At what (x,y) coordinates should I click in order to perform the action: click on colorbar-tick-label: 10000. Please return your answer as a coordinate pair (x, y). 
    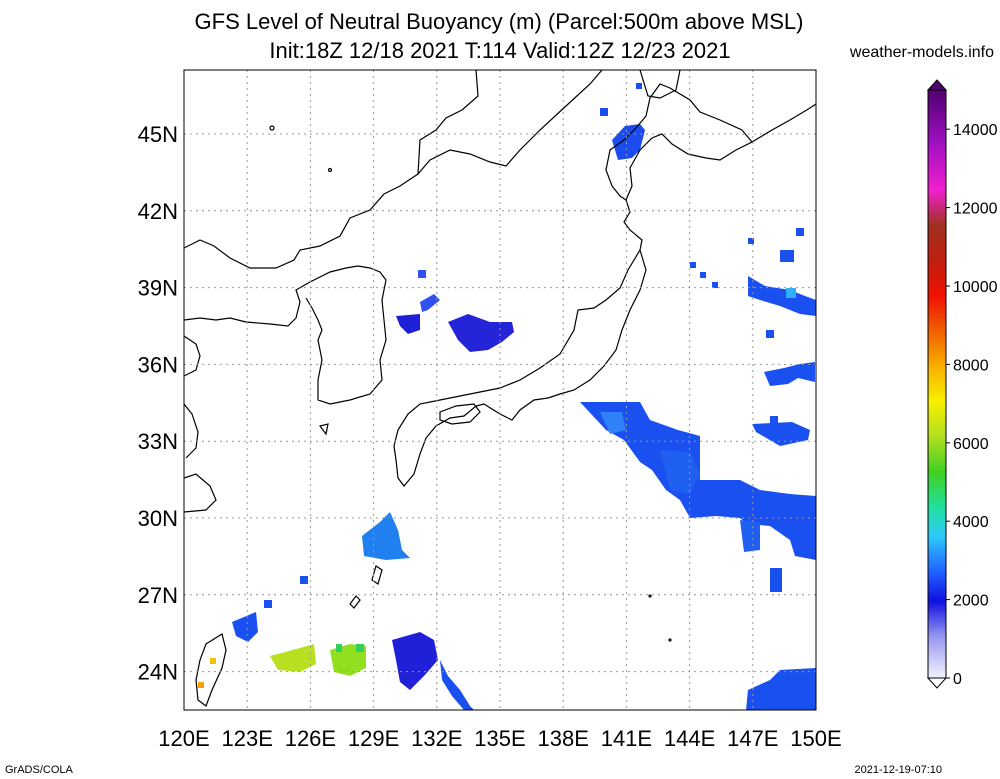
    Looking at the image, I should click on (975, 287).